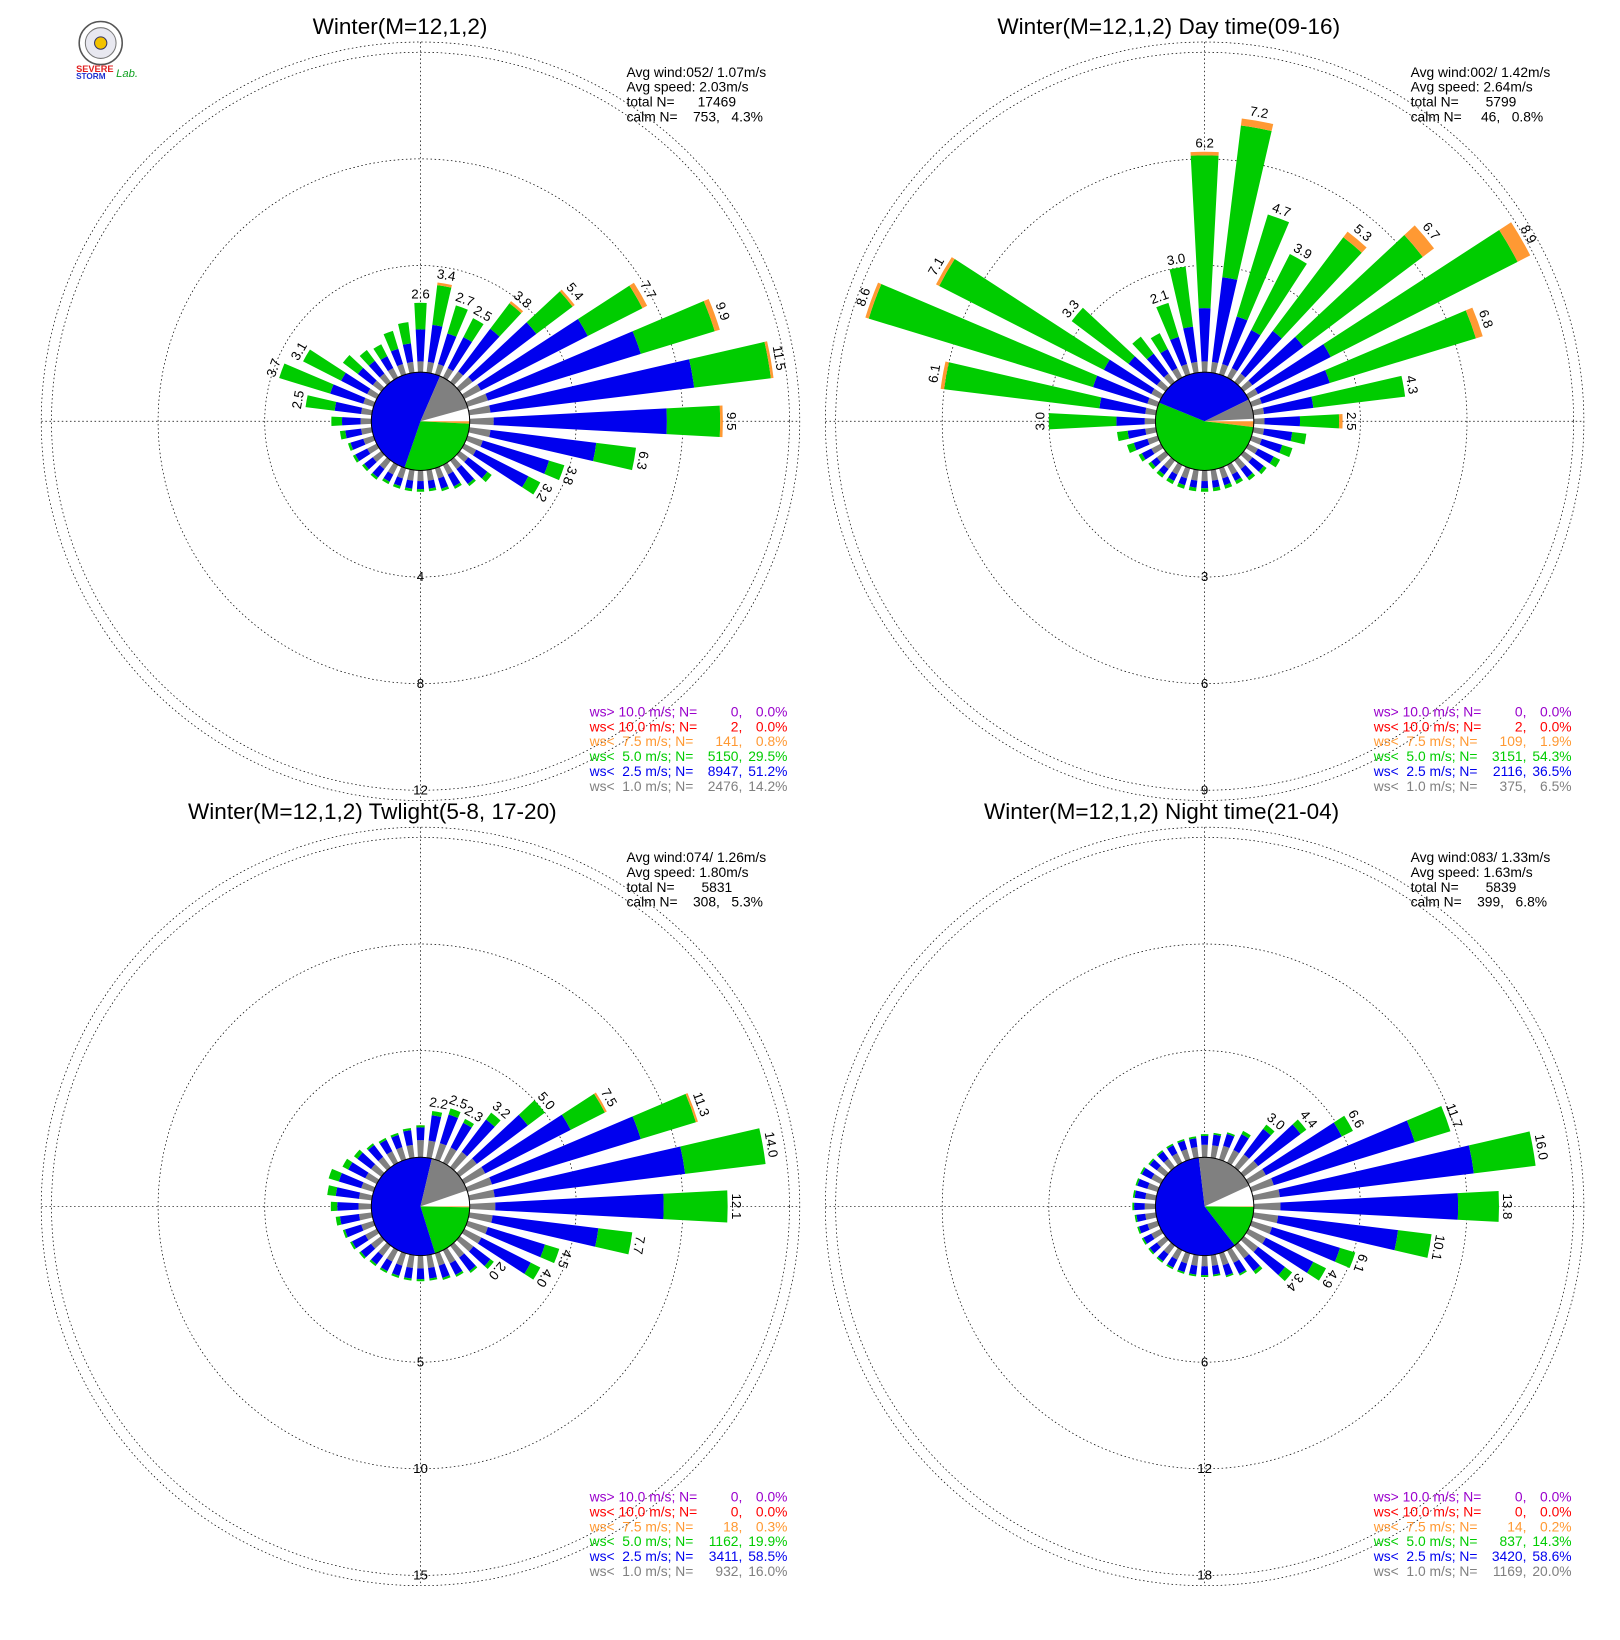  Describe the element at coordinates (1464, 102) in the screenshot. I see `info-line: total N= 5799` at that location.